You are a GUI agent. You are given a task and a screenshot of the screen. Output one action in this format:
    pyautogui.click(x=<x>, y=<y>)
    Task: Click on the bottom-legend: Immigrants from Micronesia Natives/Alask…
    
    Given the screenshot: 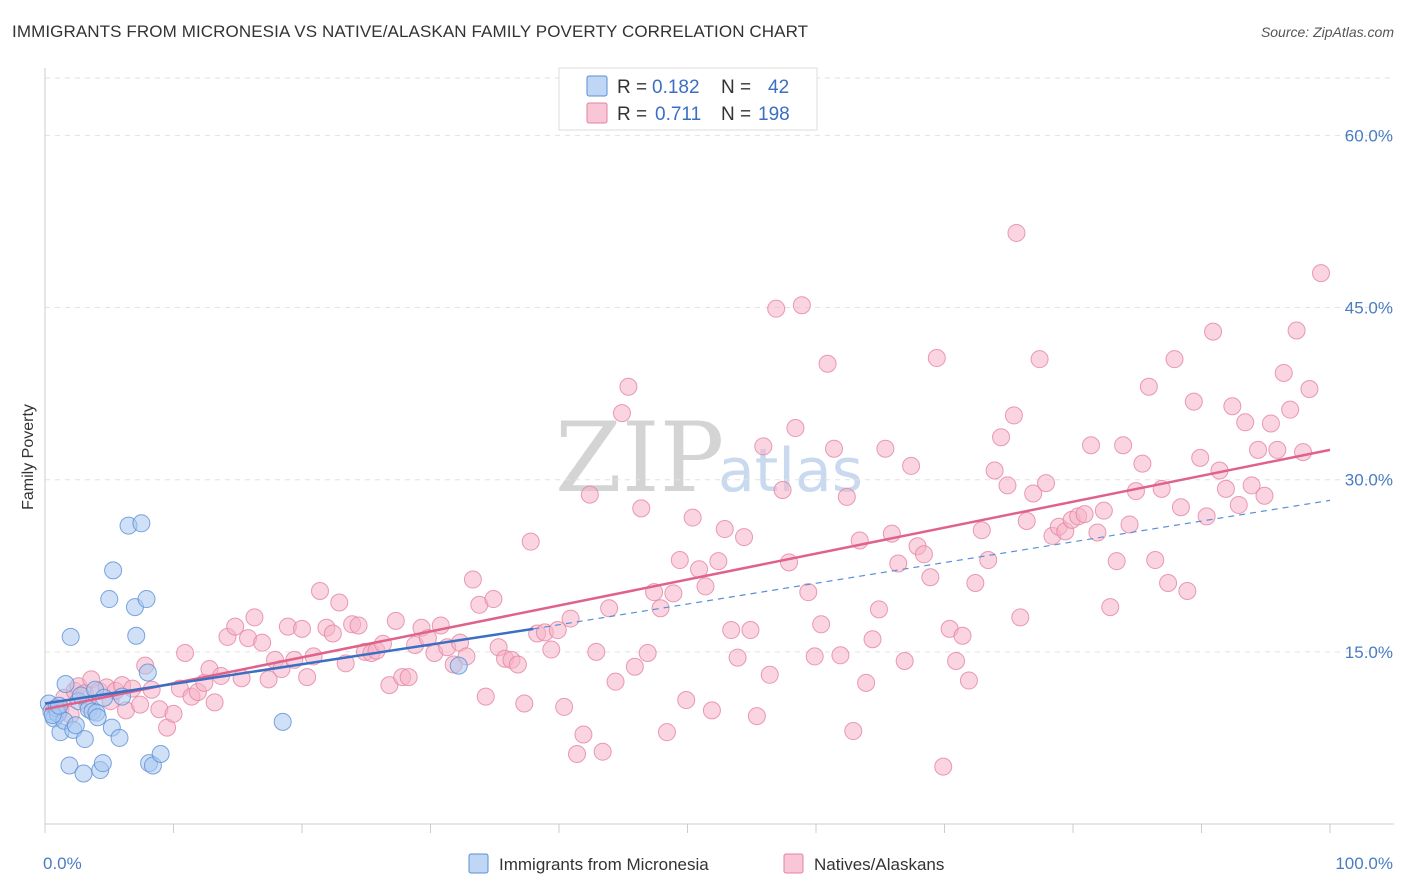 What is the action you would take?
    pyautogui.click(x=706, y=863)
    